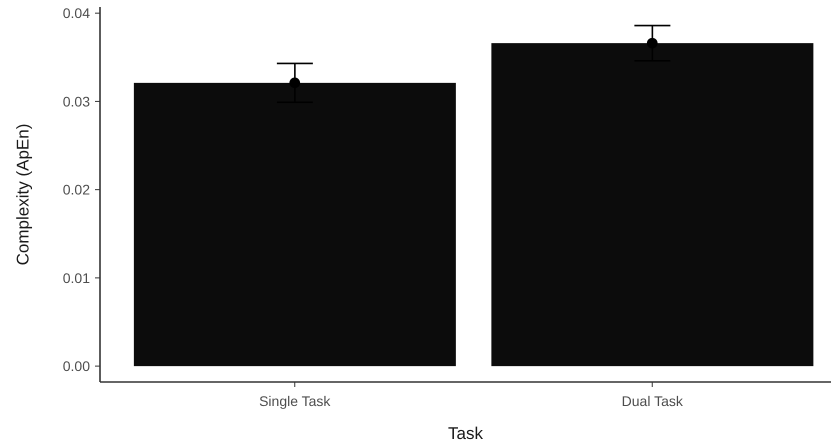 Image resolution: width=834 pixels, height=448 pixels. Describe the element at coordinates (76, 278) in the screenshot. I see `y-tick-label: 0.01` at that location.